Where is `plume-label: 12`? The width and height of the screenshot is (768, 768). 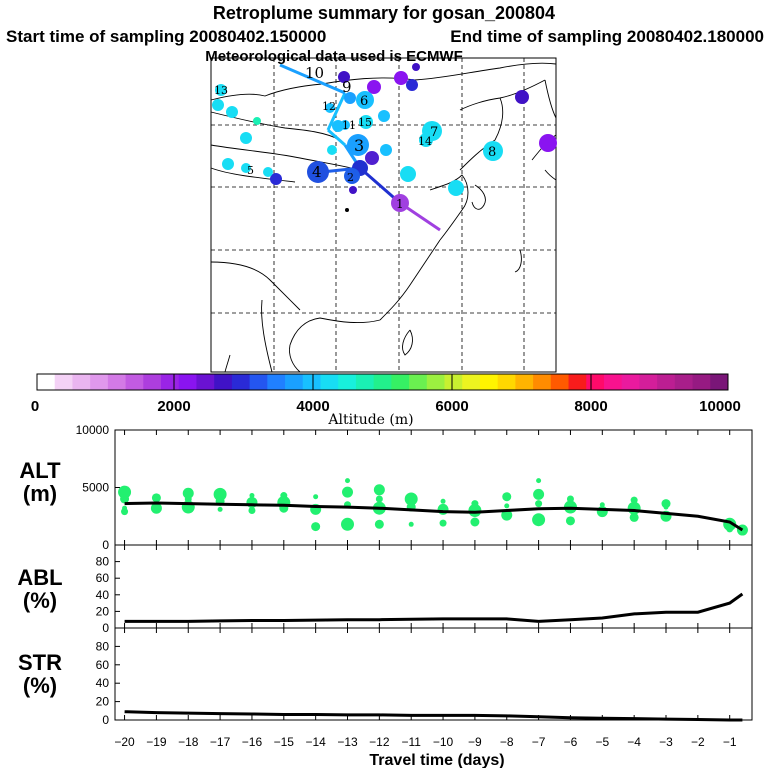 plume-label: 12 is located at coordinates (329, 106).